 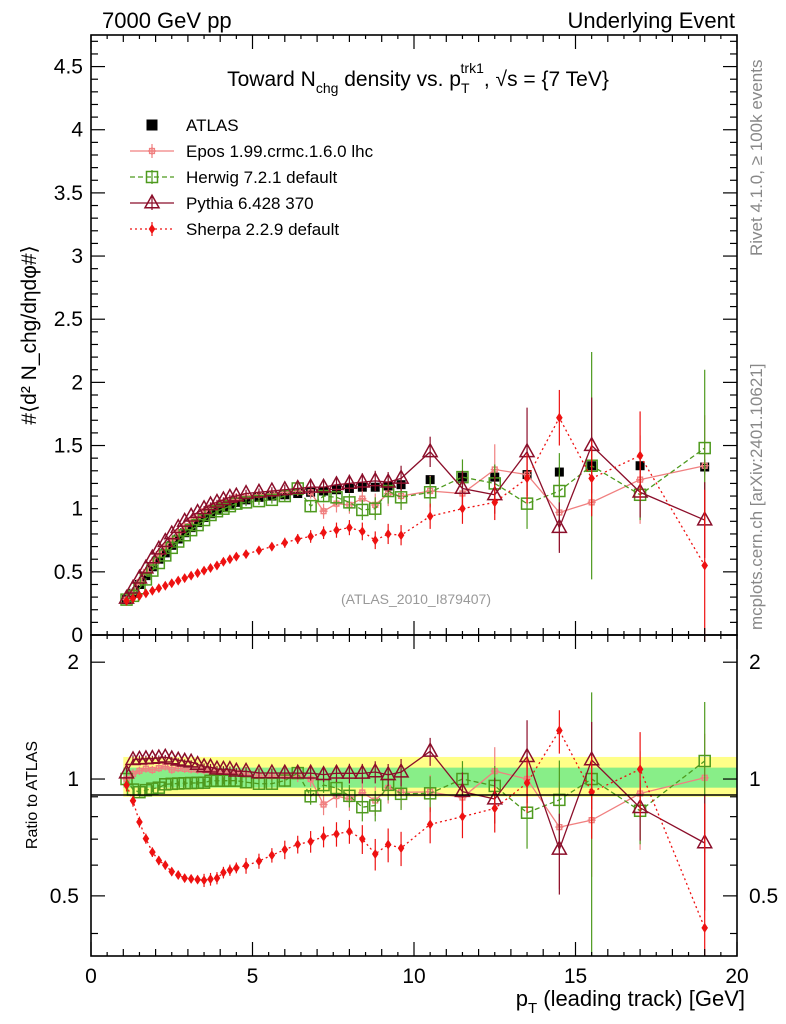 I want to click on x-tick-label: 15, so click(x=575, y=976).